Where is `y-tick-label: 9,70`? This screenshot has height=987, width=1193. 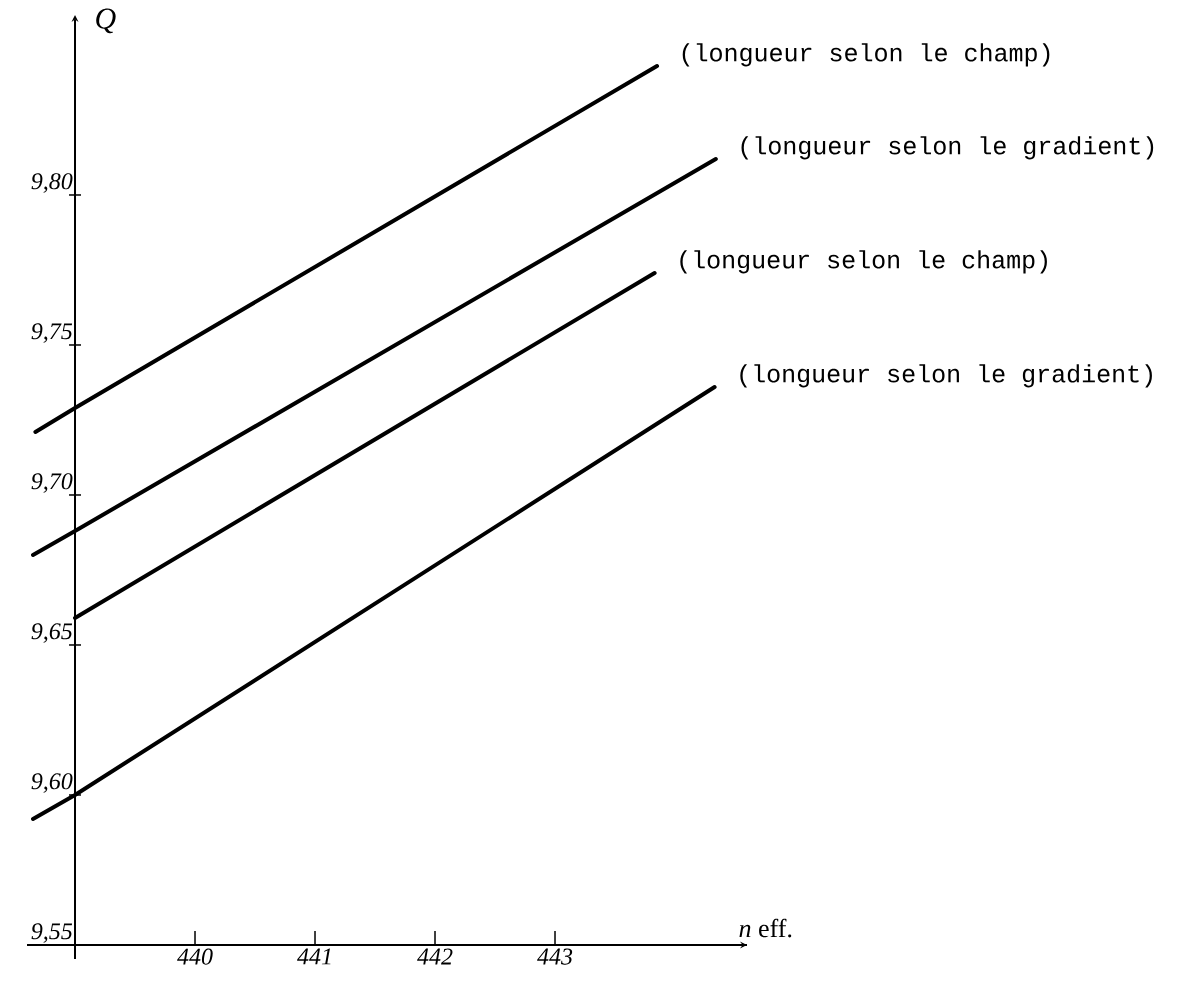 y-tick-label: 9,70 is located at coordinates (52, 483).